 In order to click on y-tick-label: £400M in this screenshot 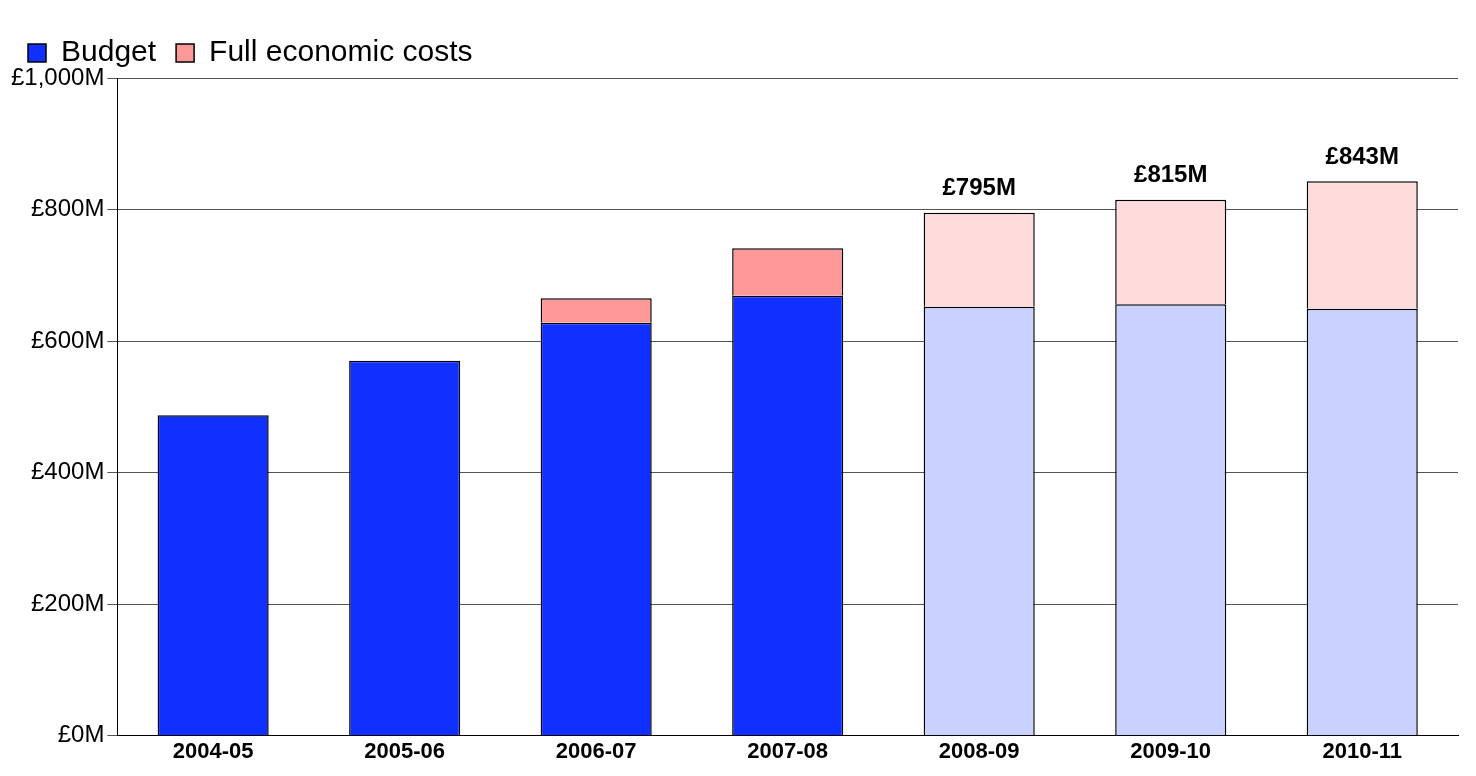, I will do `click(68, 471)`.